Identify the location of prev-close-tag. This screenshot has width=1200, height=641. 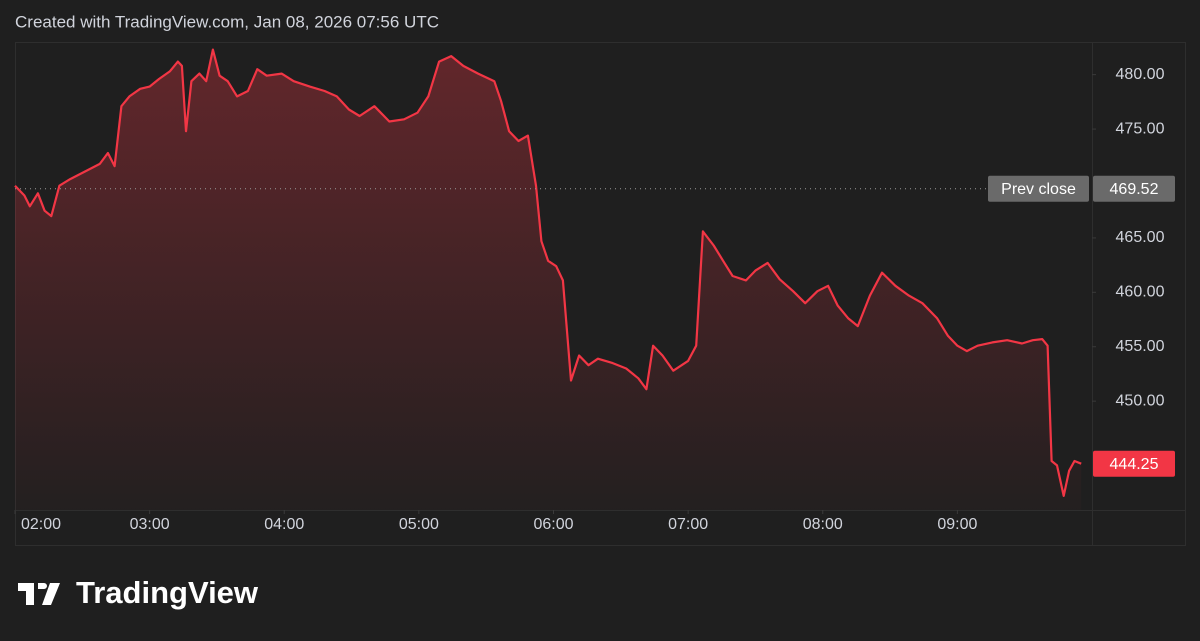
(1038, 188).